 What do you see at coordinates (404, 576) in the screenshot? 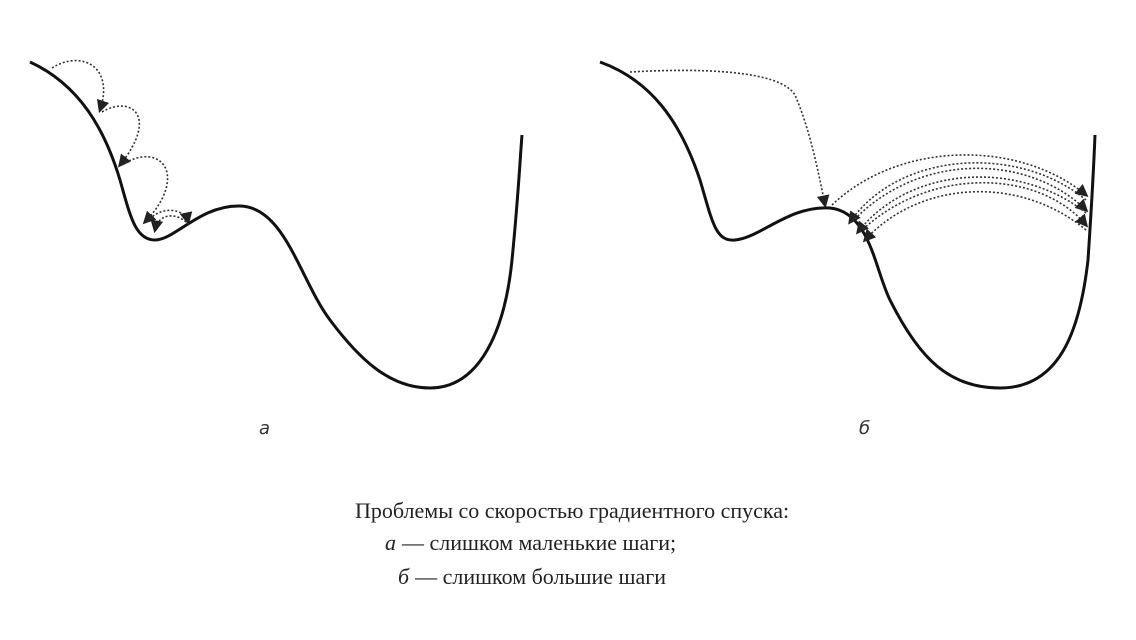
I see `caption-marker: б` at bounding box center [404, 576].